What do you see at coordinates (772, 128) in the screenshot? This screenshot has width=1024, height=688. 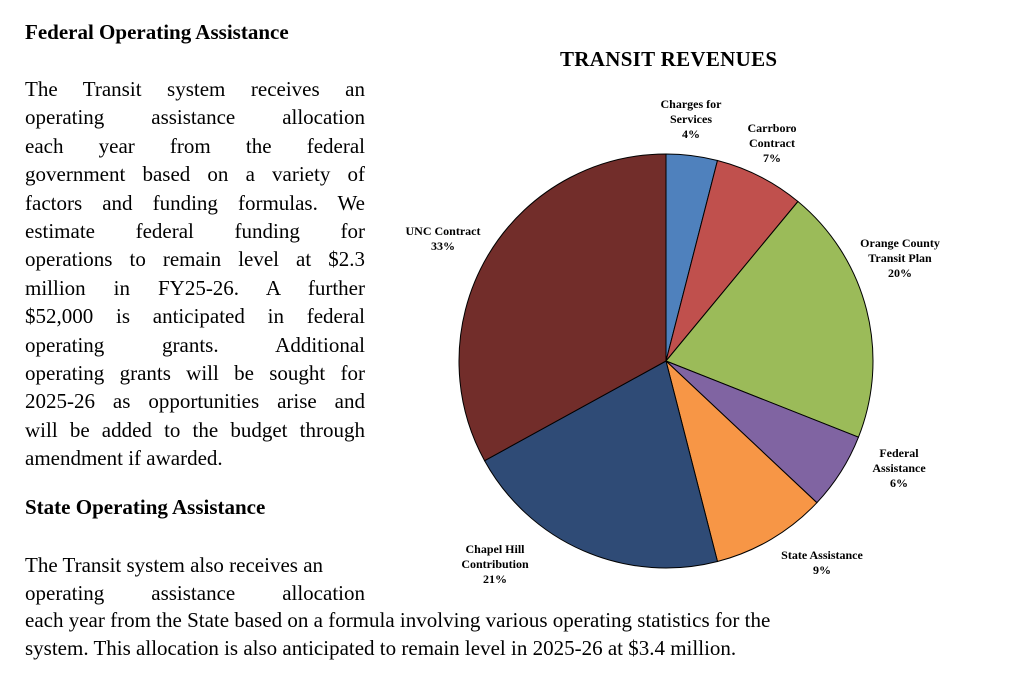 I see `pie-label-text: Carrboro` at bounding box center [772, 128].